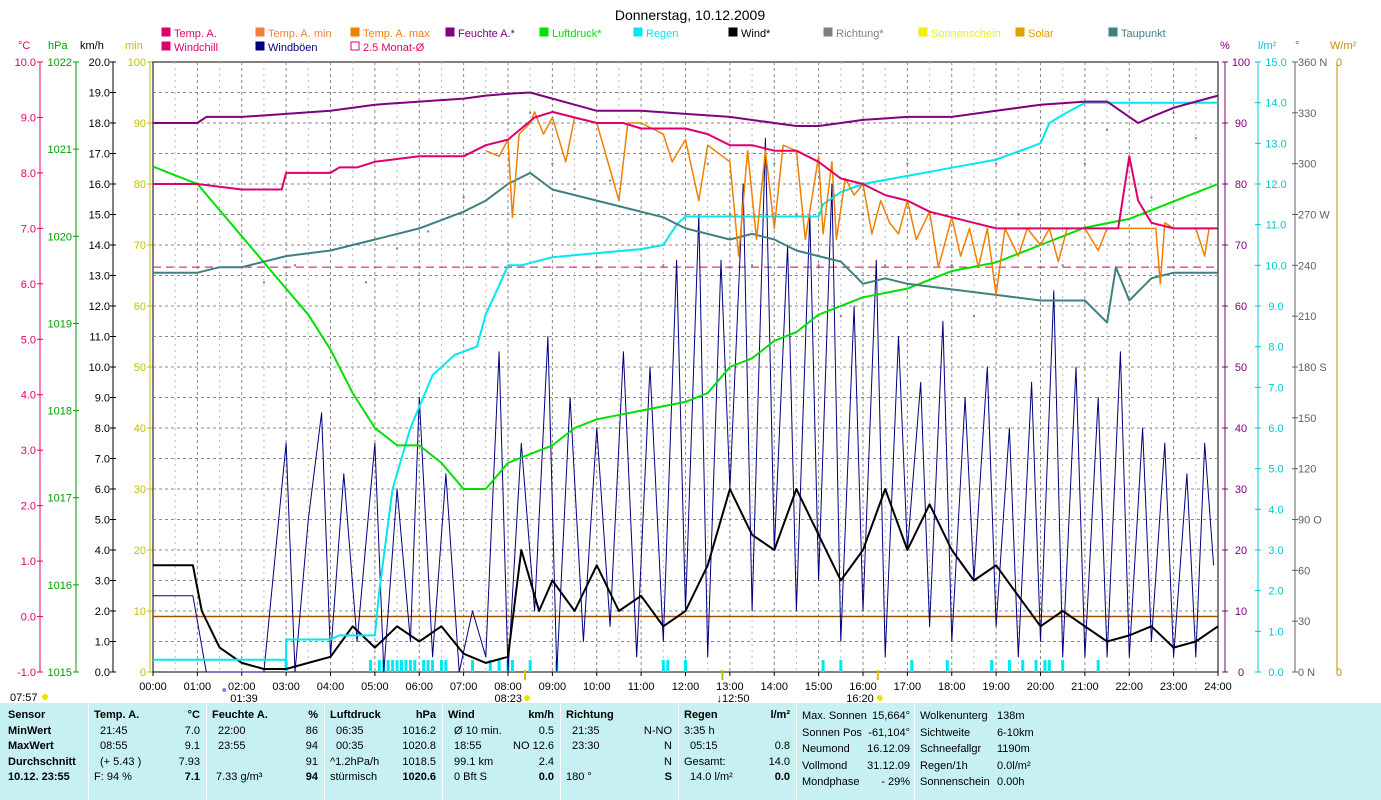 The height and width of the screenshot is (800, 1381). Describe the element at coordinates (834, 716) in the screenshot. I see `astro-label-0: Max. Sonnen` at that location.